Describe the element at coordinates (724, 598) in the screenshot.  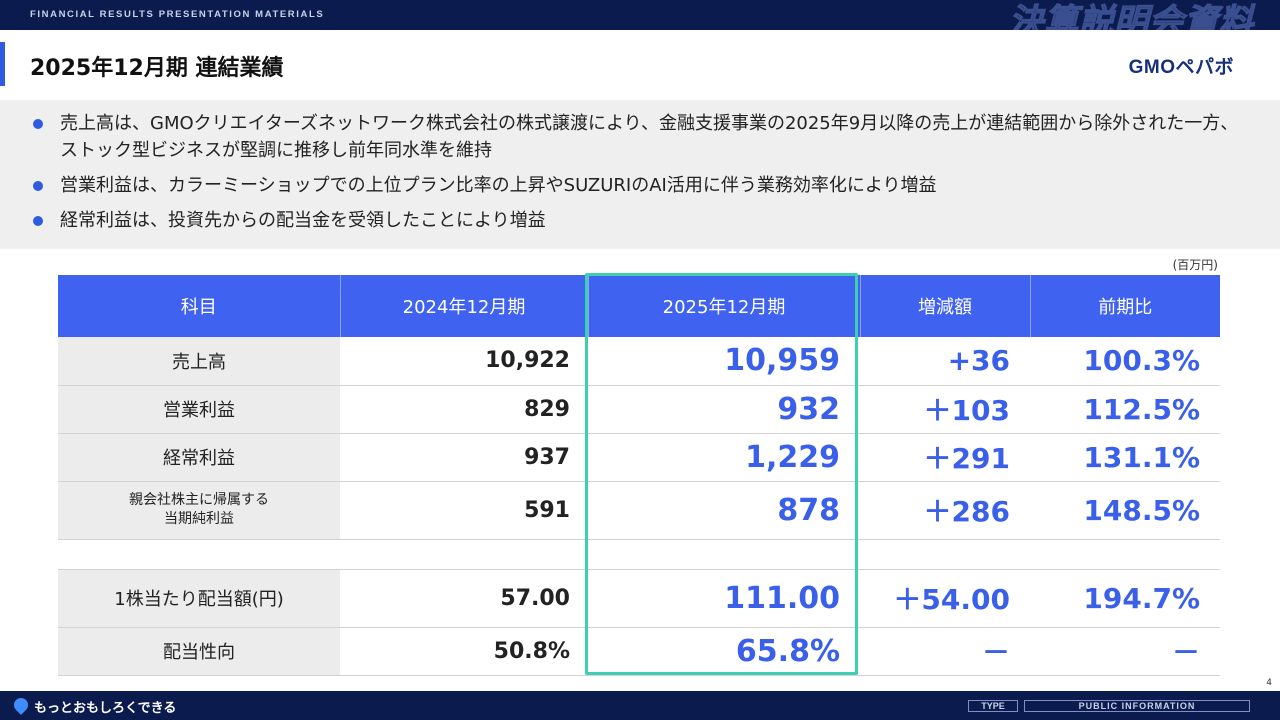
I see `current-value: 111.00` at that location.